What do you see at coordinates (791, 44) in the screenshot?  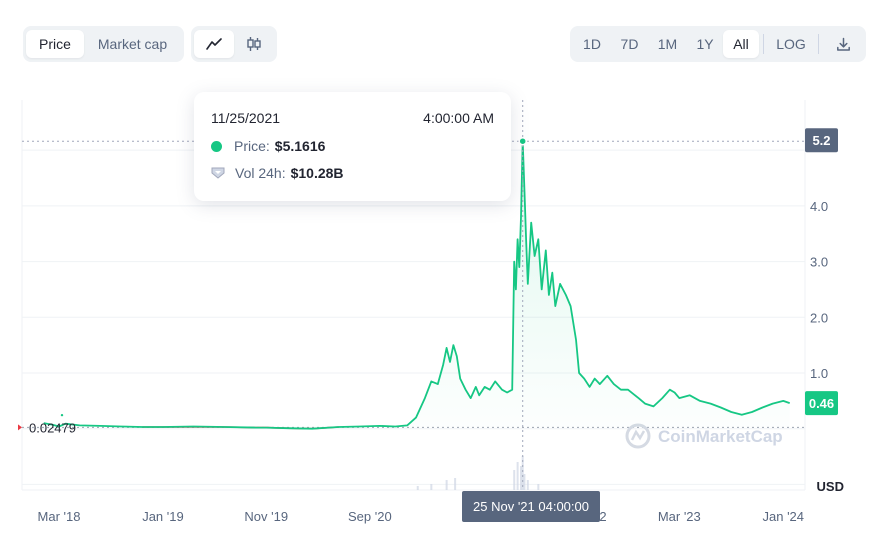 I see `log-scale-button: LOG` at bounding box center [791, 44].